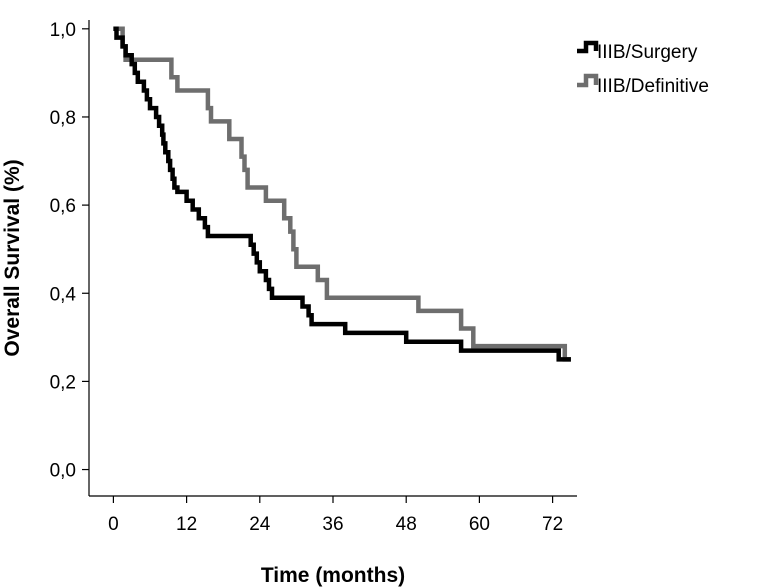 The width and height of the screenshot is (762, 588). Describe the element at coordinates (63, 206) in the screenshot. I see `y-tick-label: 0,6` at that location.